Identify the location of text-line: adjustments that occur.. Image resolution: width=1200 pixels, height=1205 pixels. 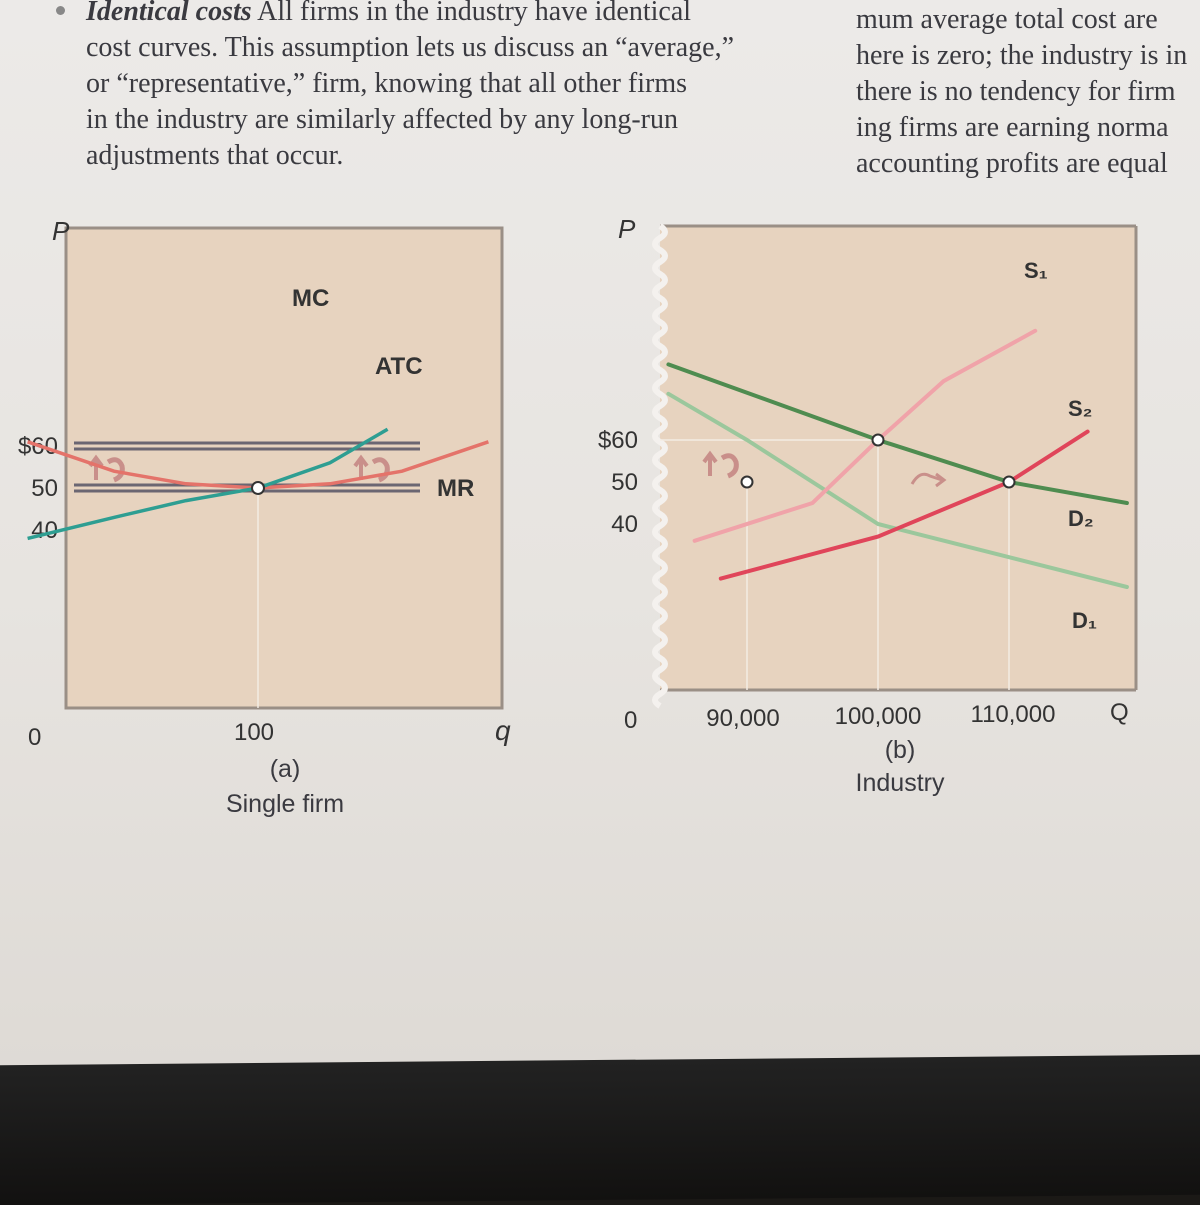
(215, 155).